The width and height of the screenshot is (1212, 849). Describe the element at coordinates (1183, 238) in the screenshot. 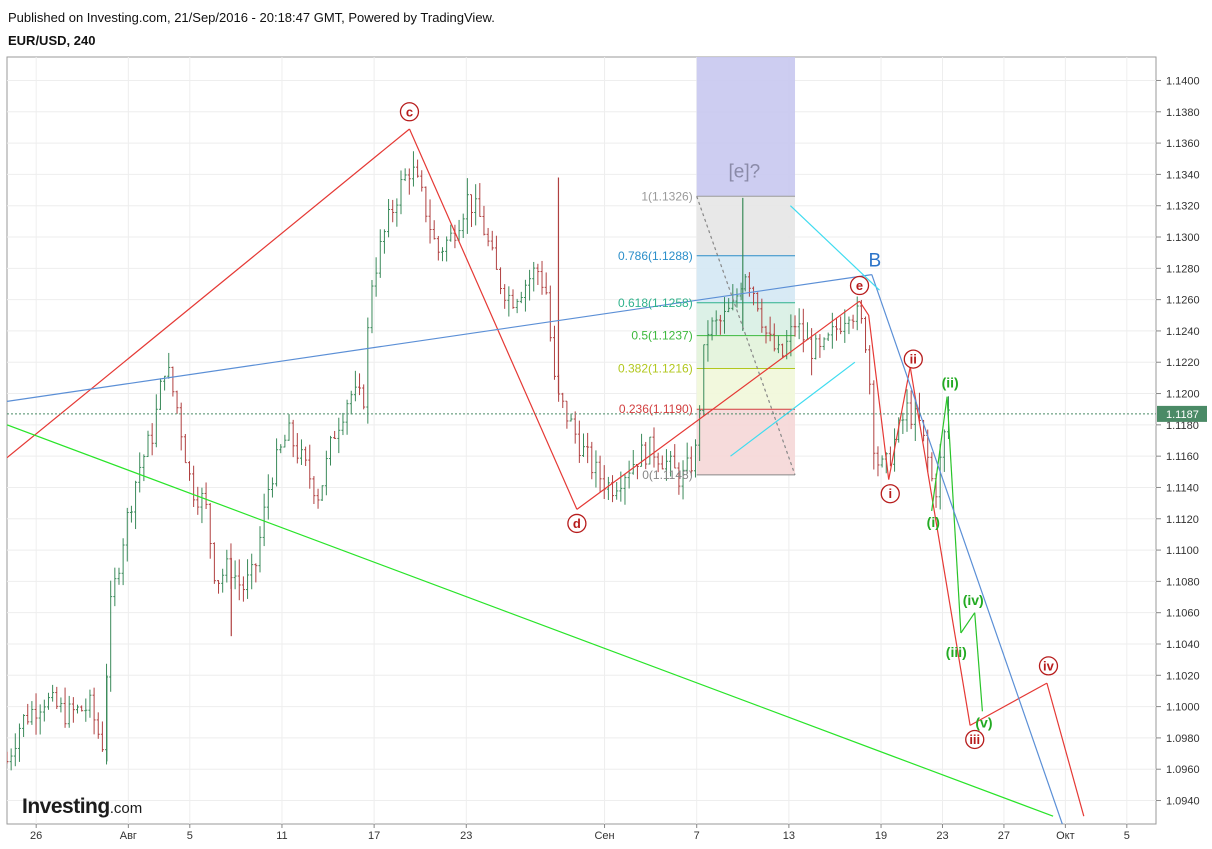

I see `y-tick-label: 1.1300` at that location.